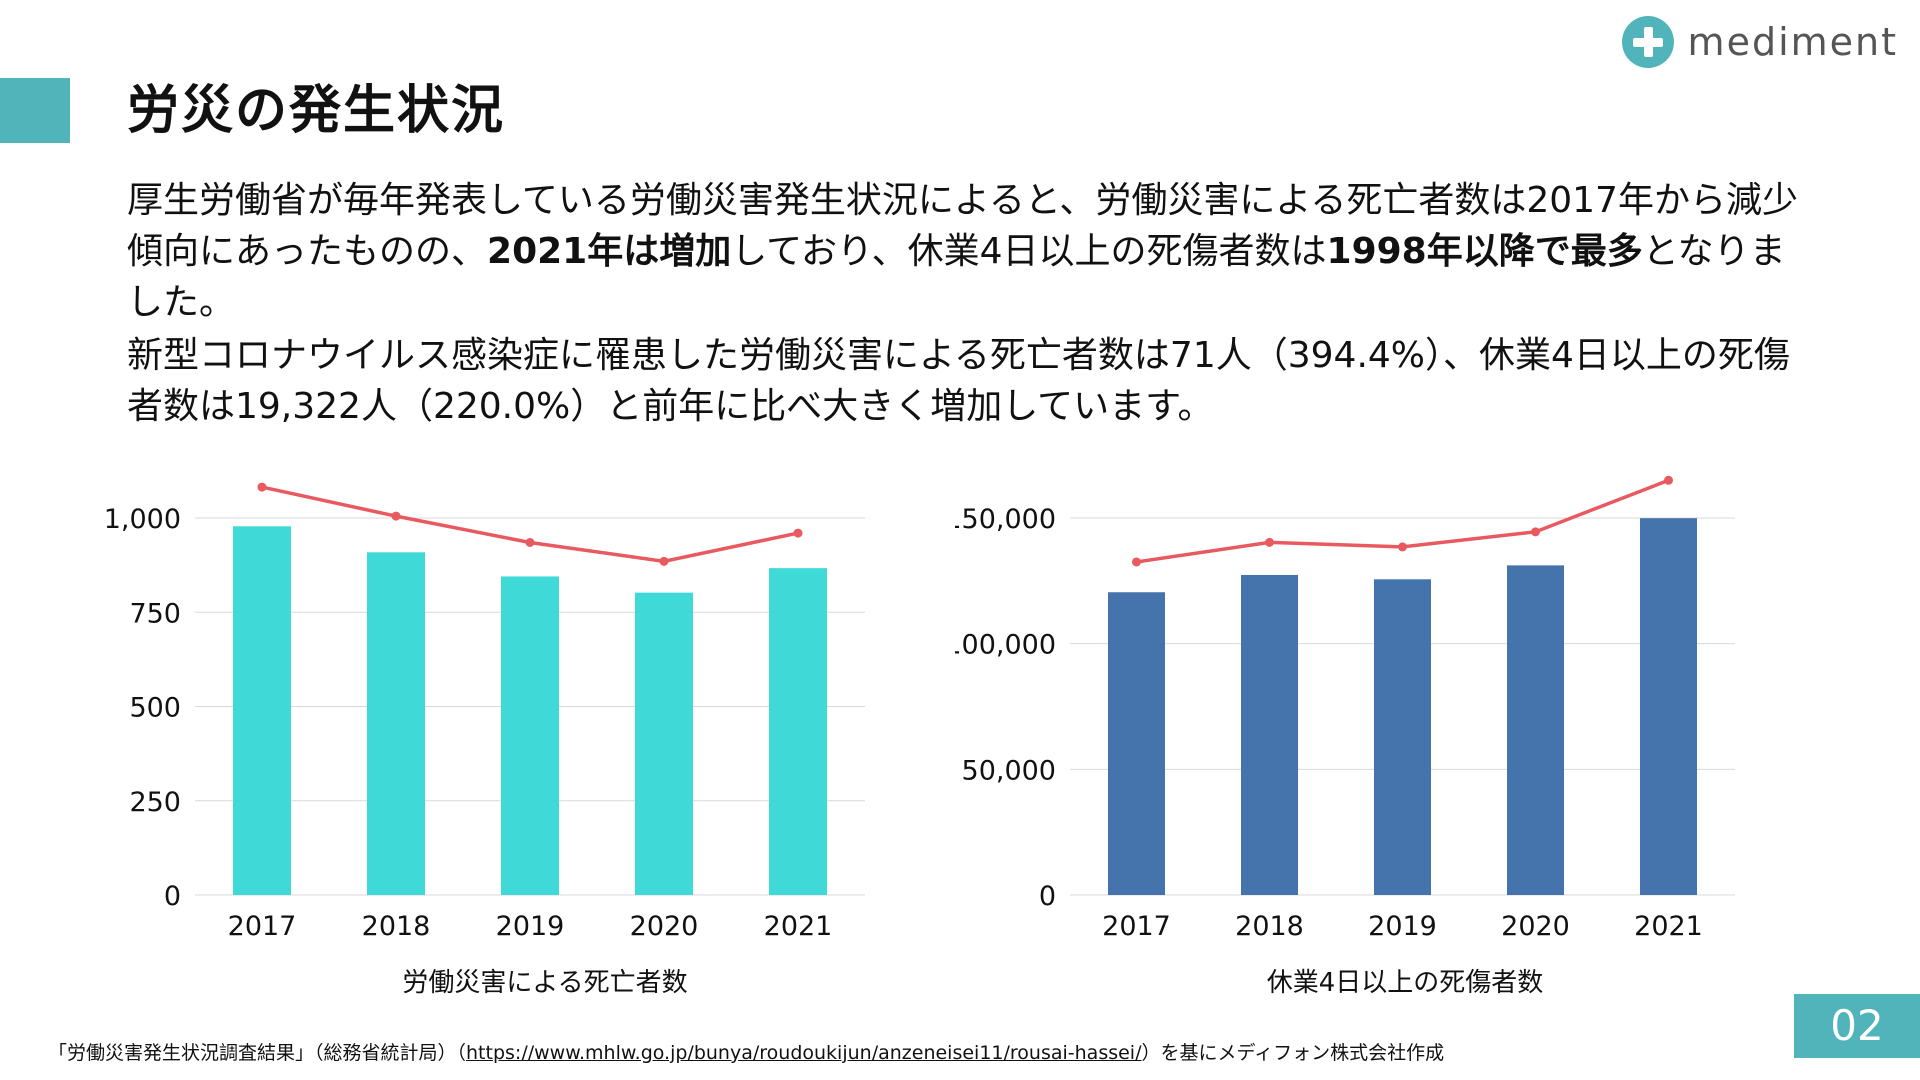 The height and width of the screenshot is (1080, 1920). I want to click on y-tick-label: 750, so click(155, 613).